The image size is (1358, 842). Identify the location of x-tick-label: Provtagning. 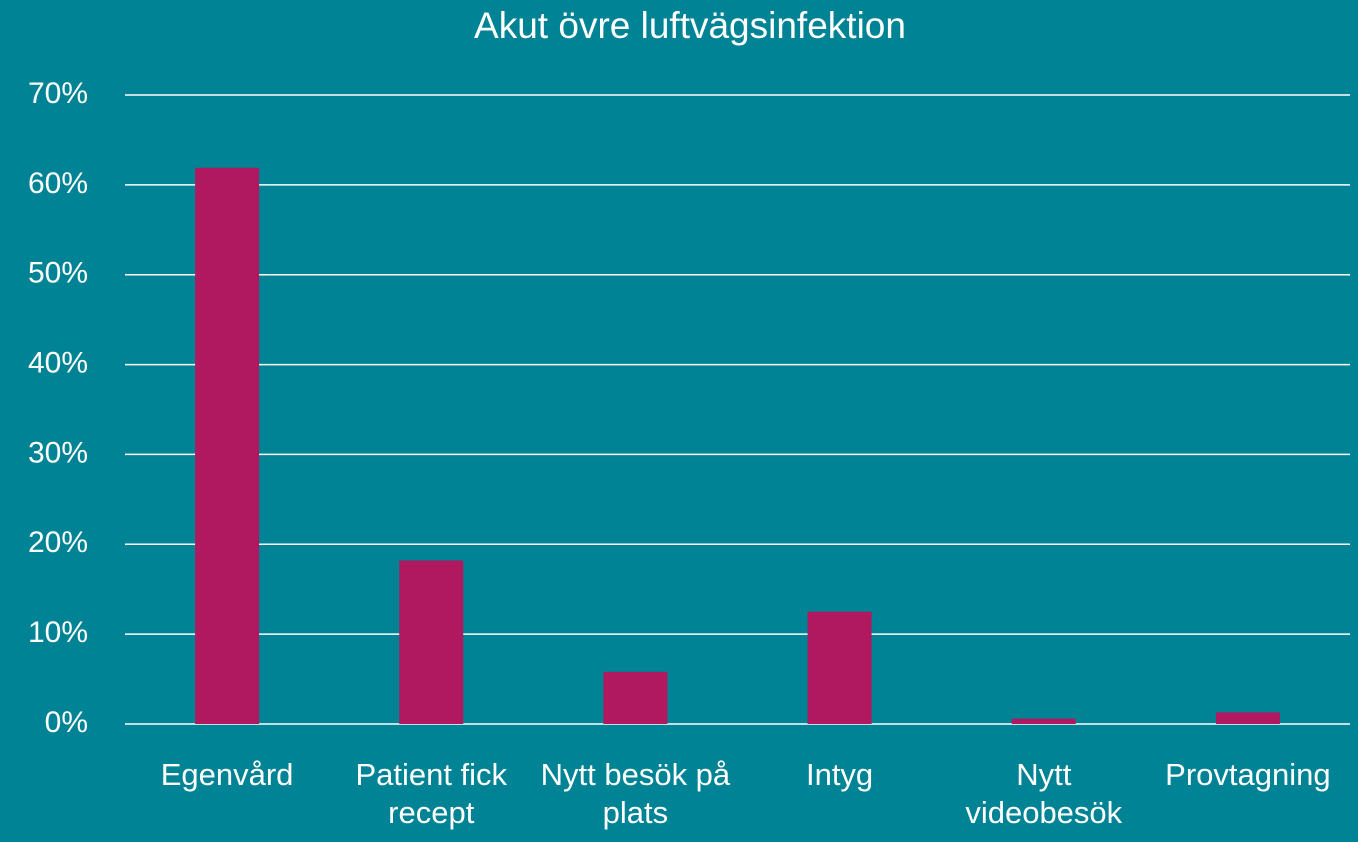
(1248, 774).